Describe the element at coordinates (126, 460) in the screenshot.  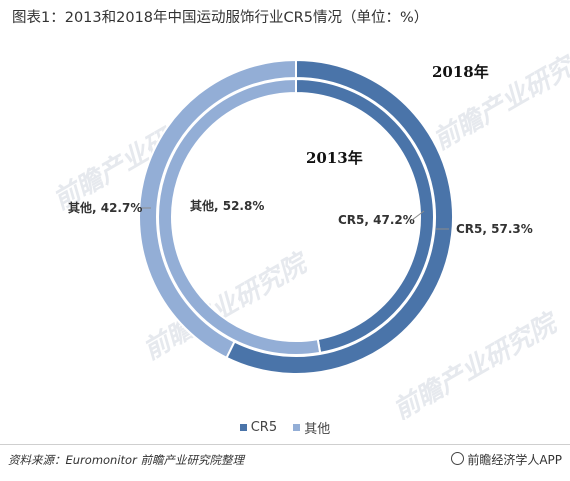
I see `source-note: 资料来源：Euromonitor 前瞻产业研究院整理` at that location.